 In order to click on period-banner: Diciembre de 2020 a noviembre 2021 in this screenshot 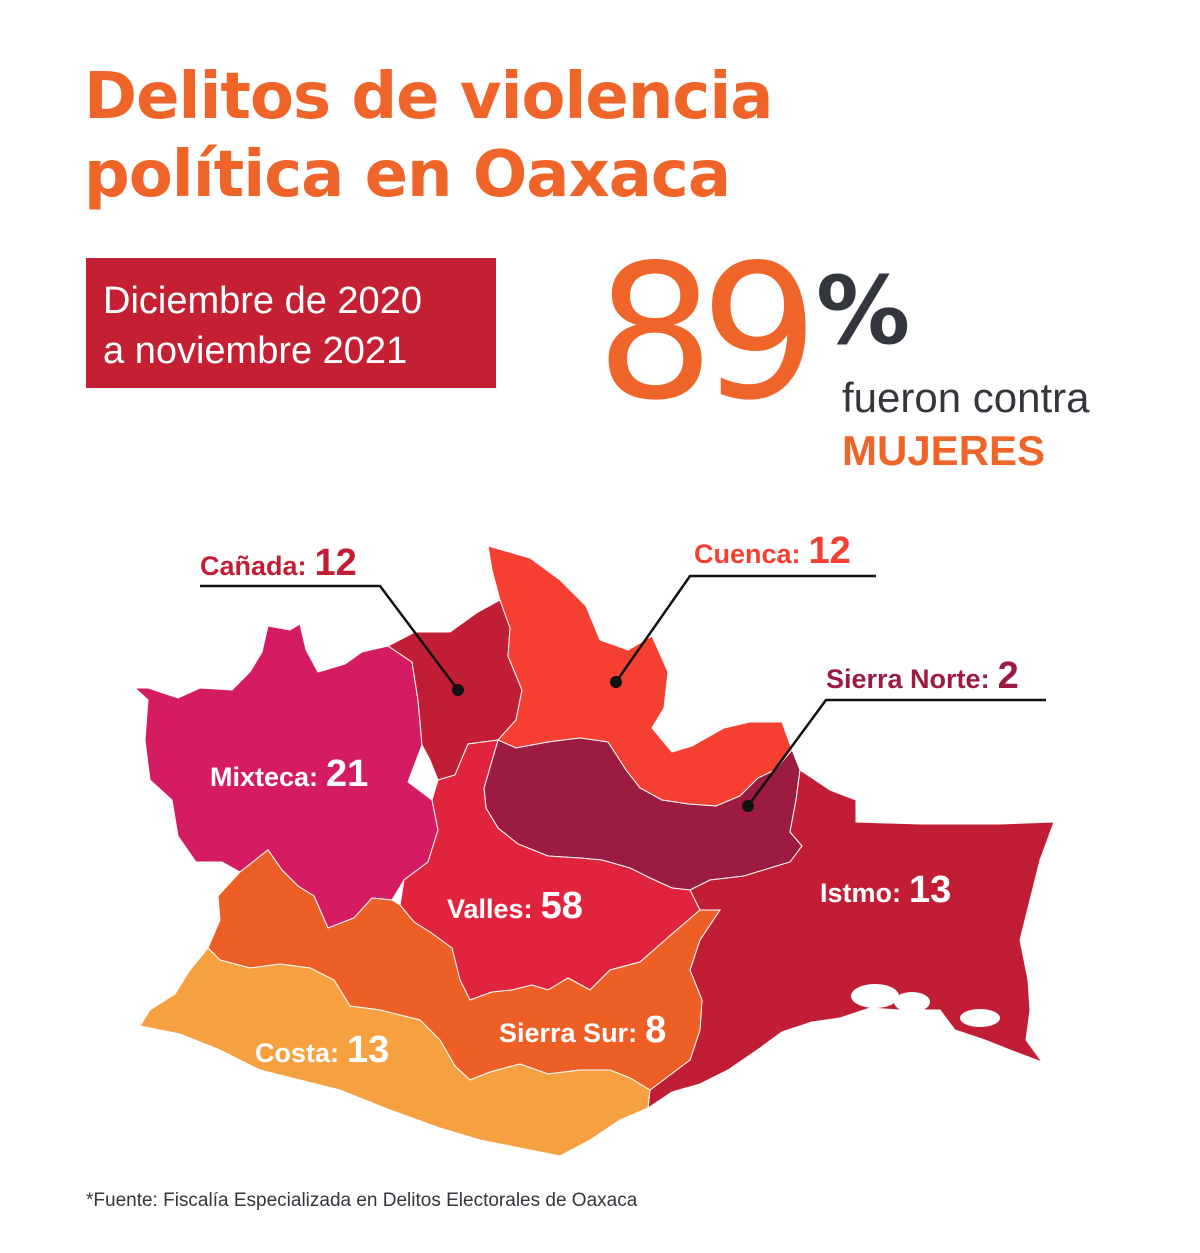, I will do `click(291, 323)`.